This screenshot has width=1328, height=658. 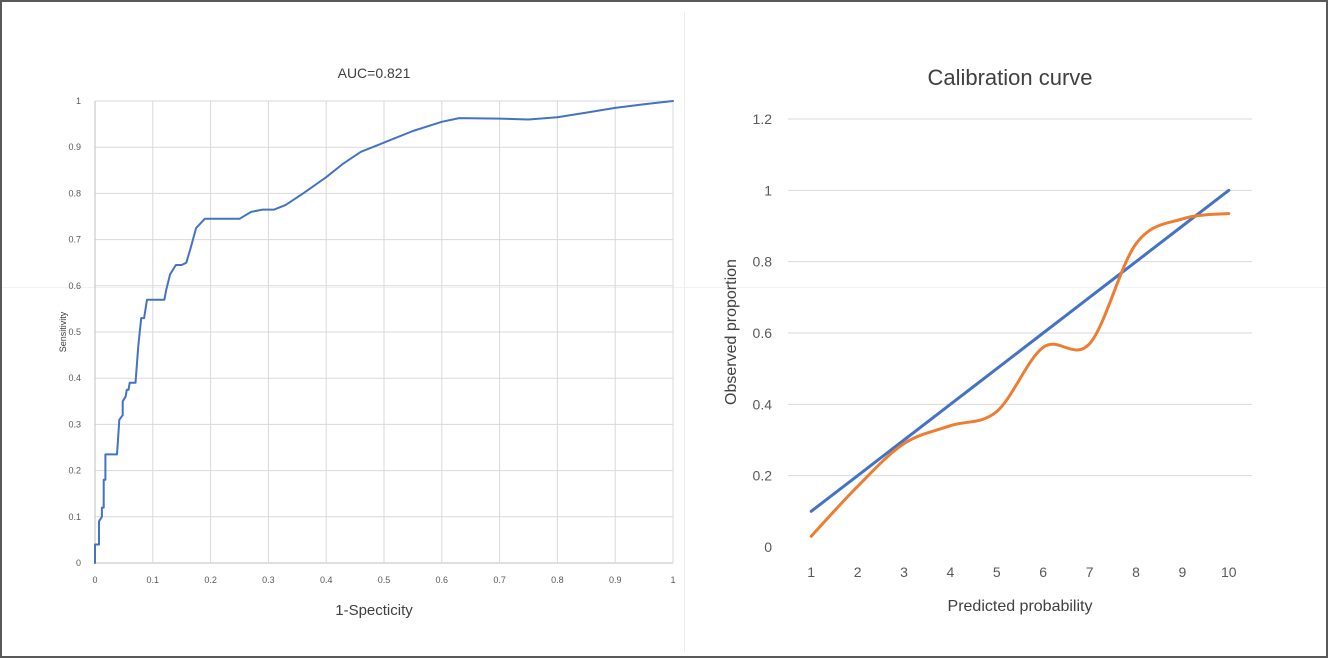 I want to click on roc-chart-title: AUC=0.821, so click(x=374, y=73).